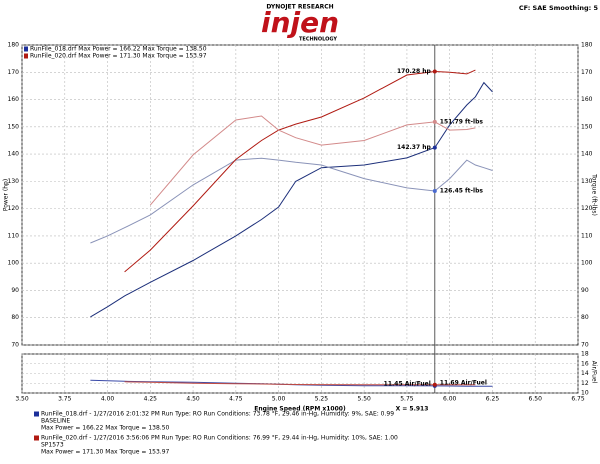  Describe the element at coordinates (587, 45) in the screenshot. I see `y2-tick-label: 180` at that location.